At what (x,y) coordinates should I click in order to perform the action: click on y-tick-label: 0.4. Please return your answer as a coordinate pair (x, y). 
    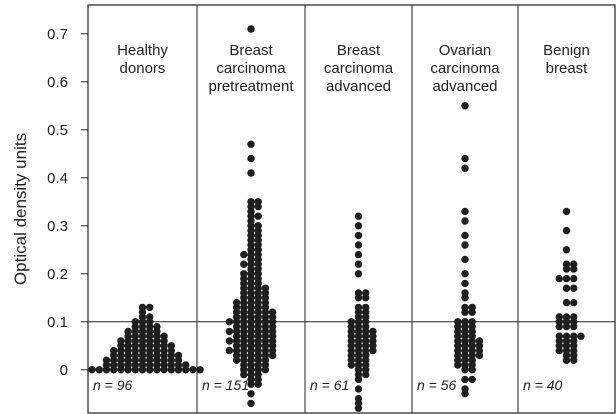
    Looking at the image, I should click on (57, 178).